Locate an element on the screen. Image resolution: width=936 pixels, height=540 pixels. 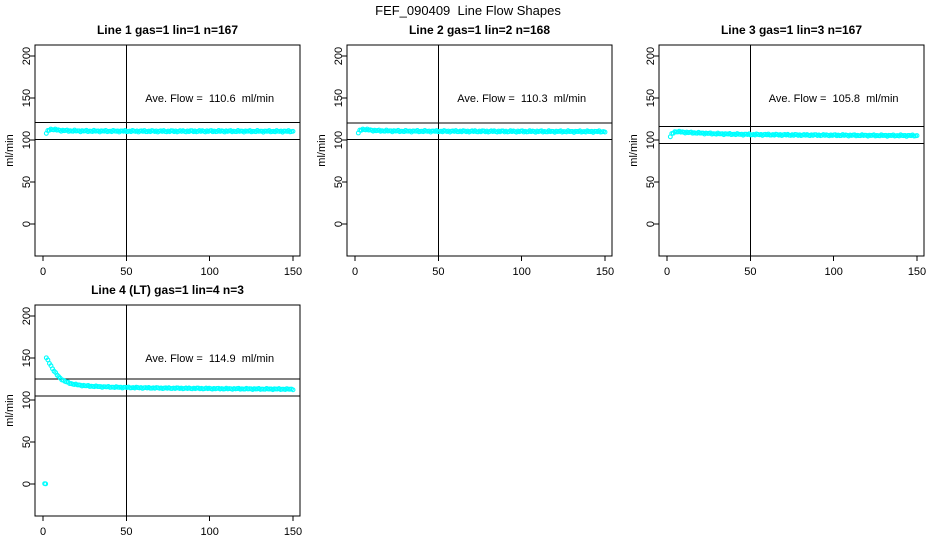
figure-title: FEF_090409 Line Flow Shapes is located at coordinates (468, 10).